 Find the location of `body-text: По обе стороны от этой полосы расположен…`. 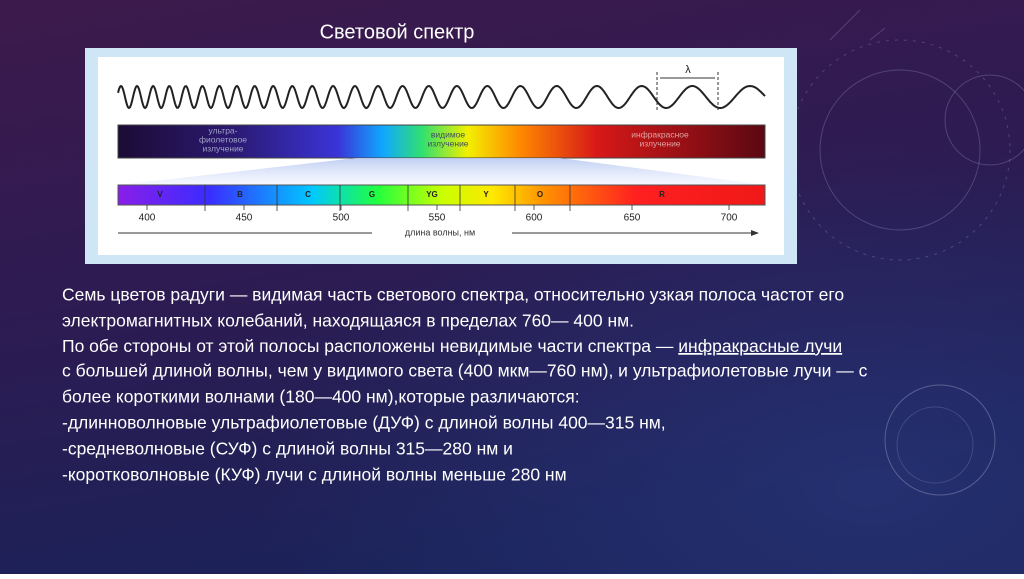

body-text: По обе стороны от этой полосы расположен… is located at coordinates (370, 346).